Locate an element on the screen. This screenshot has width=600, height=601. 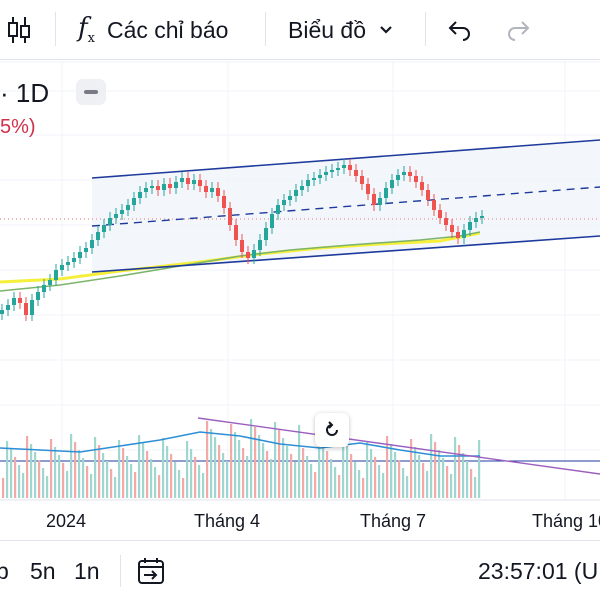
volume-ma-line is located at coordinates (240, 444).